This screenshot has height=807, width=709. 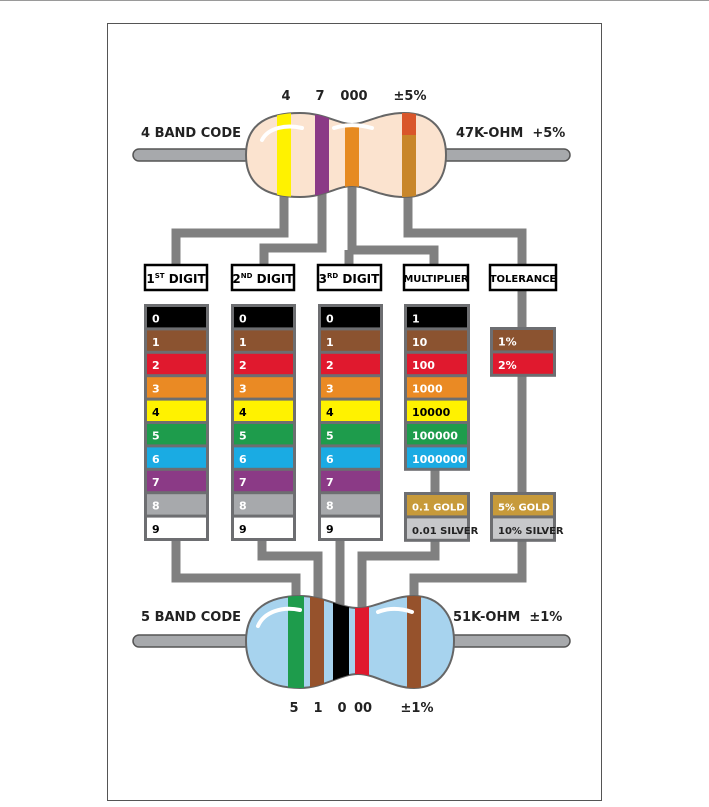 I want to click on tolerance-table: 1% 2%, so click(x=523, y=352).